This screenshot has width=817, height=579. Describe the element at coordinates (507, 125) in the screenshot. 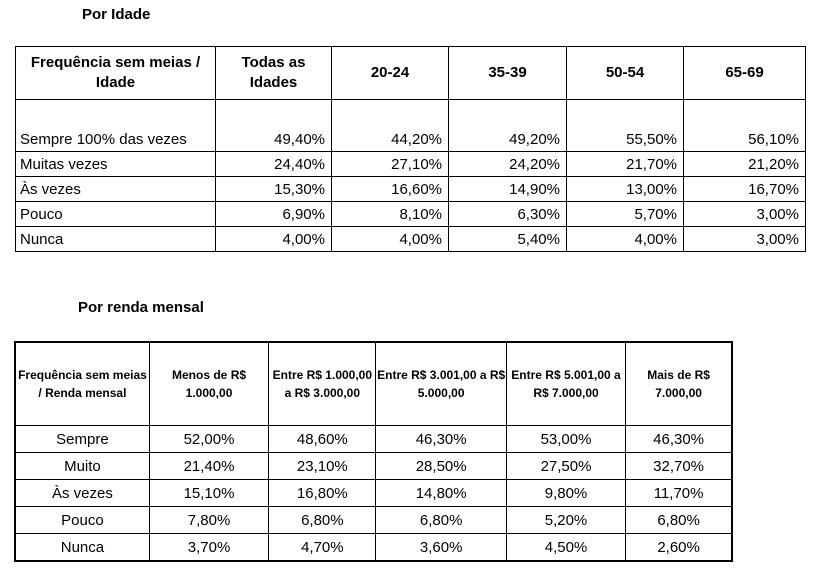

I see `table-cell: 49,20%` at that location.